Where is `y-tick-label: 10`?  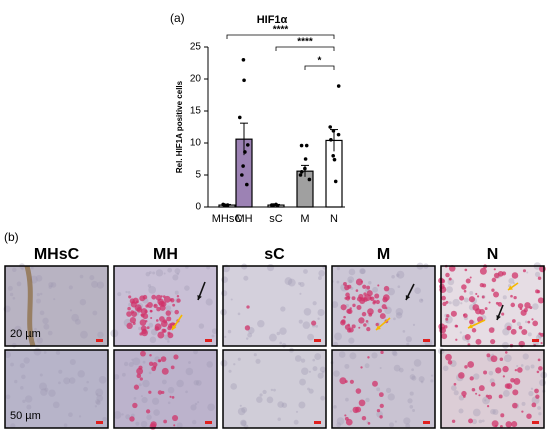
y-tick-label: 10 is located at coordinates (196, 143).